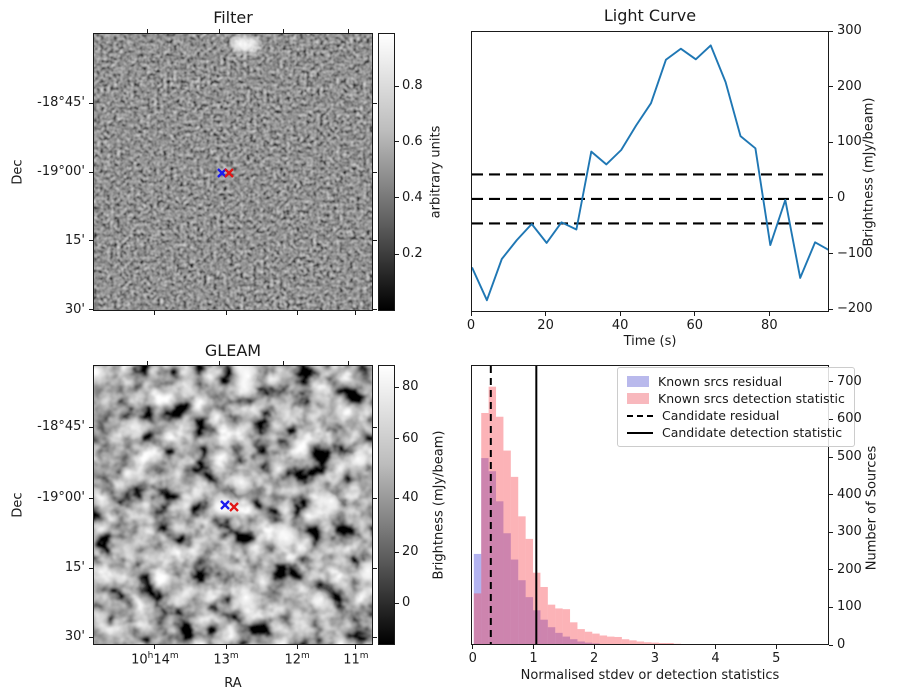 This screenshot has width=907, height=699. Describe the element at coordinates (356, 659) in the screenshot. I see `ra-tick-label: 11m` at that location.